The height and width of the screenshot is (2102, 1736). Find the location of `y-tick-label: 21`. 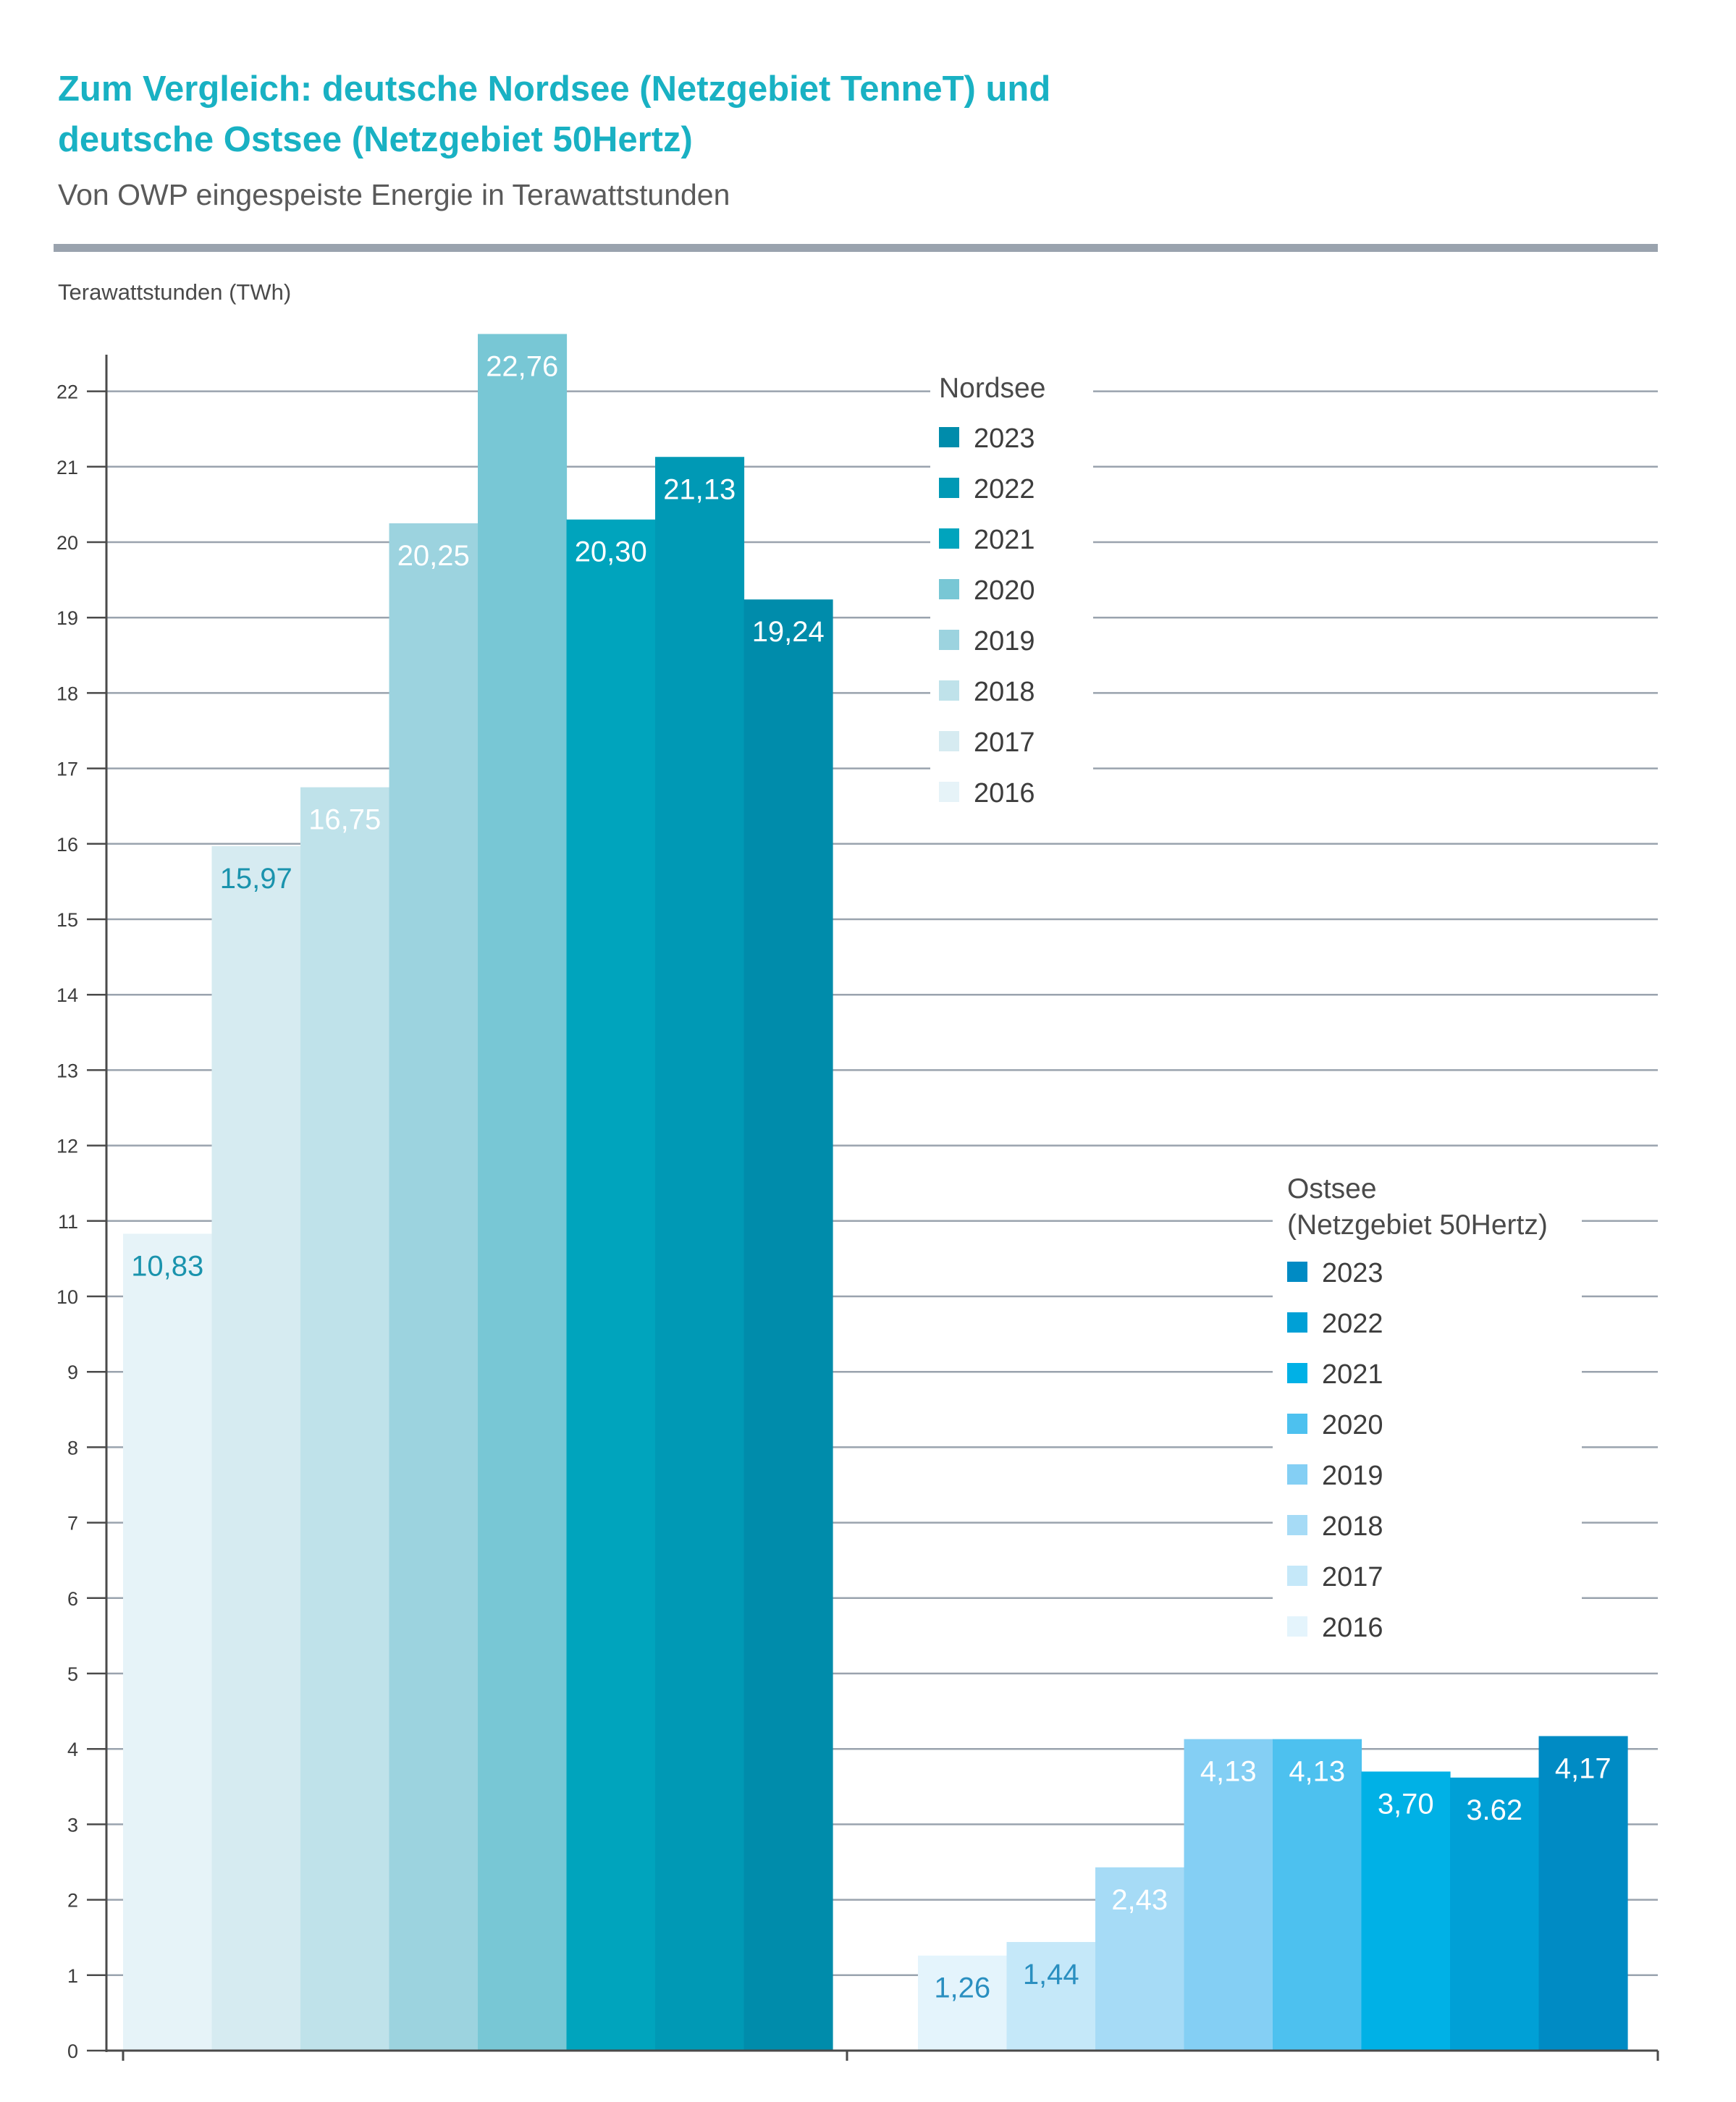

y-tick-label: 21 is located at coordinates (67, 467).